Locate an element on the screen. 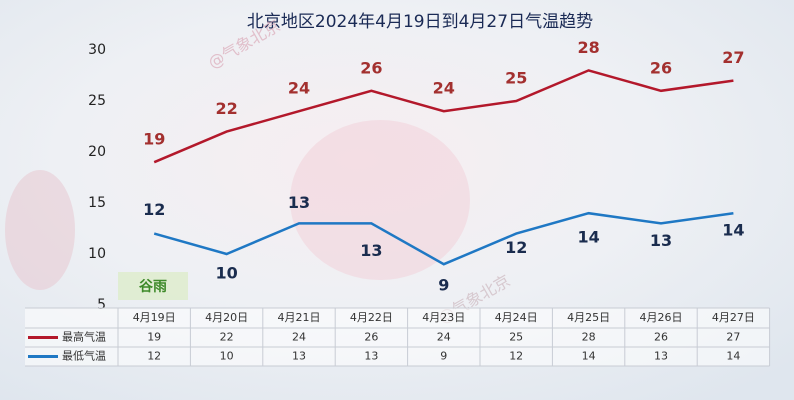 This screenshot has width=794, height=400. legend-label: 最高气温 is located at coordinates (84, 337).